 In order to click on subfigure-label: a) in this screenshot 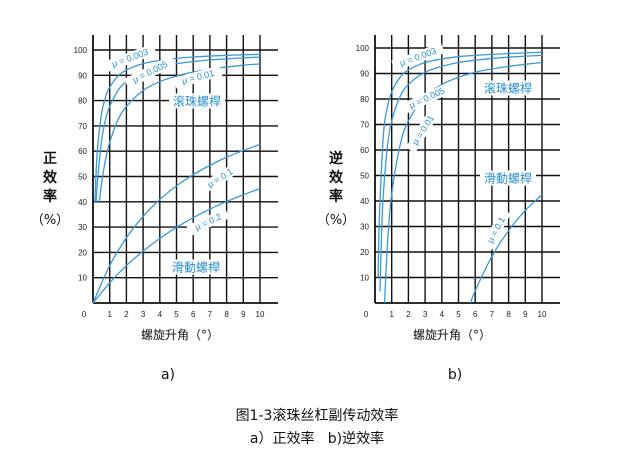, I will do `click(168, 375)`.